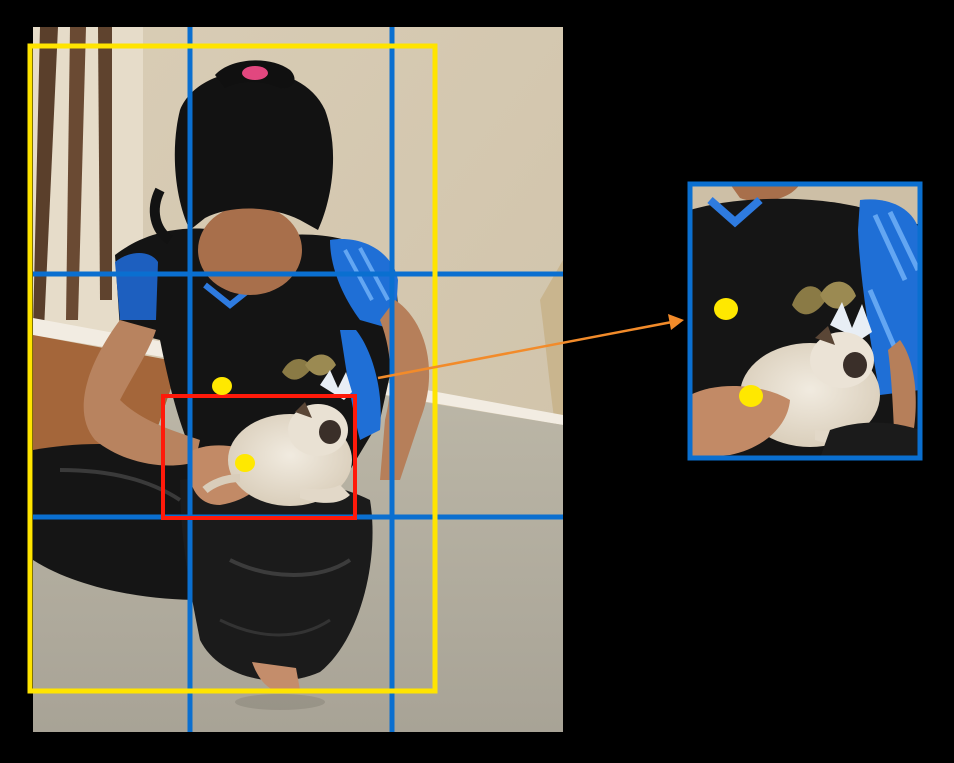 The height and width of the screenshot is (763, 954). I want to click on zoom-puppy-center-point, so click(751, 396).